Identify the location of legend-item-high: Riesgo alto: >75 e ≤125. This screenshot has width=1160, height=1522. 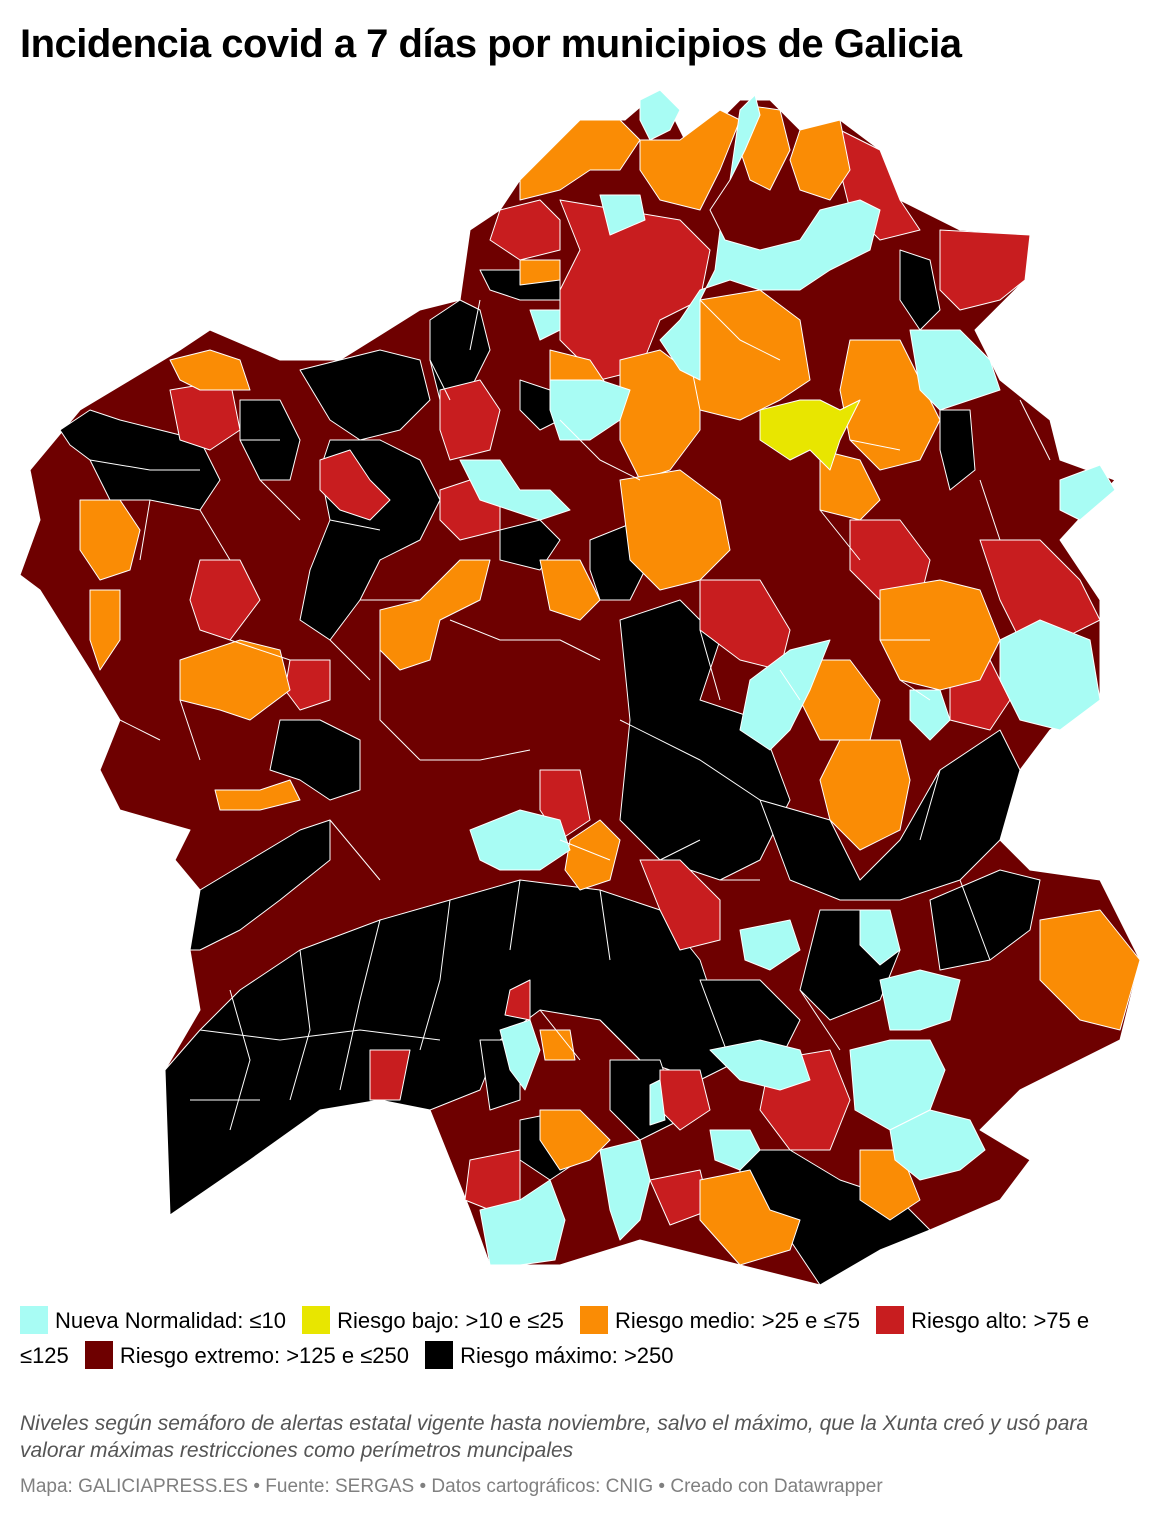
(555, 1337).